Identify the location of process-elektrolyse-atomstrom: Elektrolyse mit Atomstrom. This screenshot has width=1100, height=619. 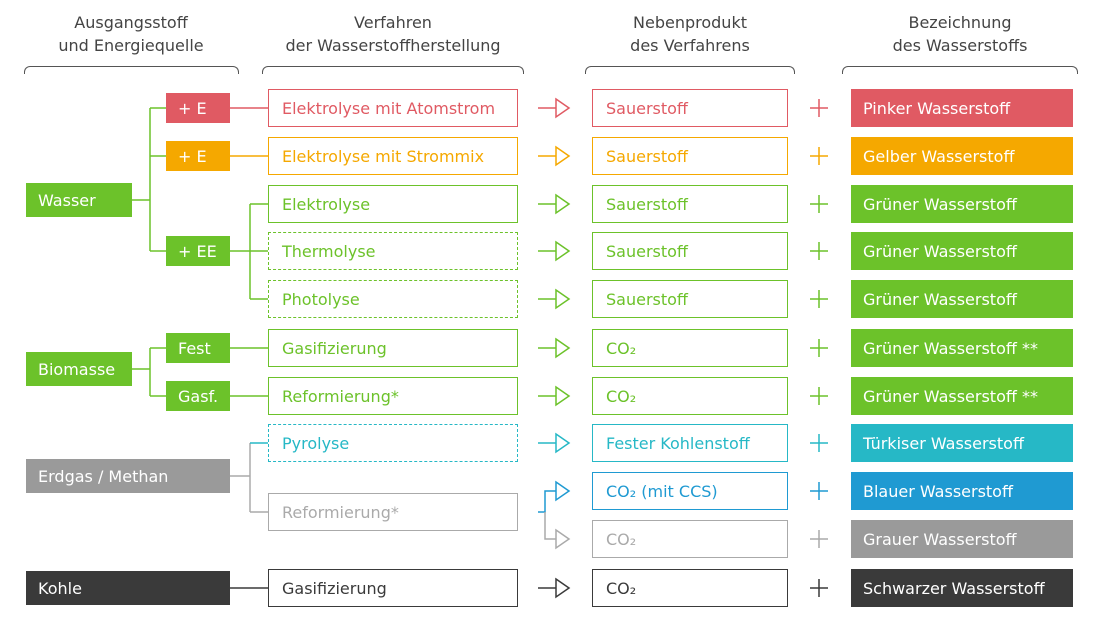
(393, 108).